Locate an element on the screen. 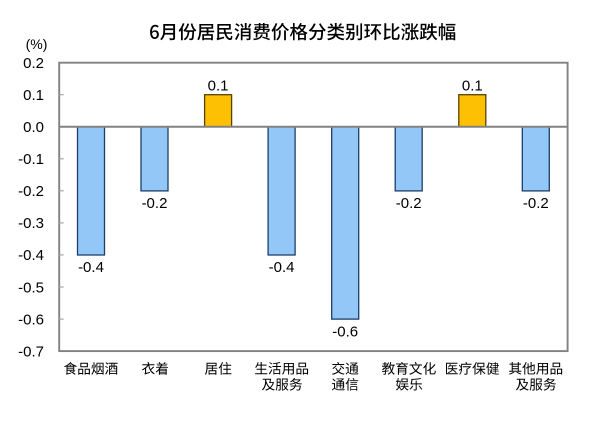 The image size is (600, 428). svg-text: 0.2 is located at coordinates (33, 63).